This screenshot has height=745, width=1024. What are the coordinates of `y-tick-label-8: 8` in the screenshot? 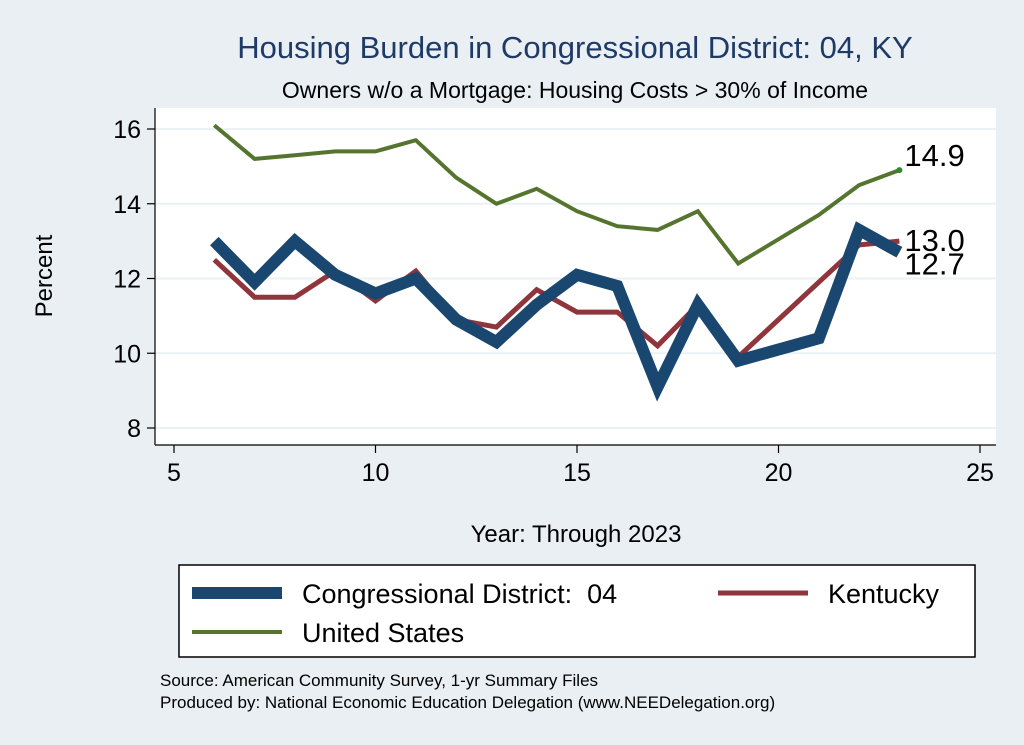 It's located at (134, 429).